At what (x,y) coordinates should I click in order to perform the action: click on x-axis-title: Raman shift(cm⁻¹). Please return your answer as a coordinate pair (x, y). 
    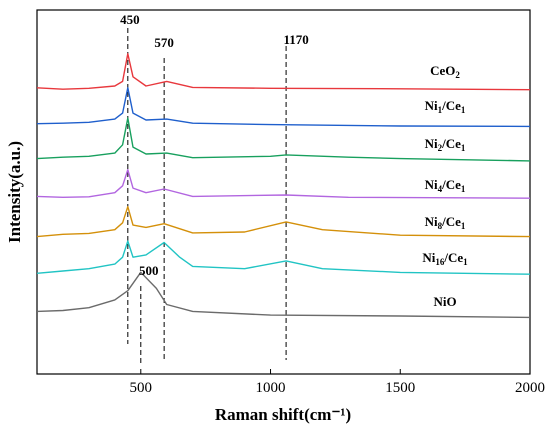
    Looking at the image, I should click on (283, 414).